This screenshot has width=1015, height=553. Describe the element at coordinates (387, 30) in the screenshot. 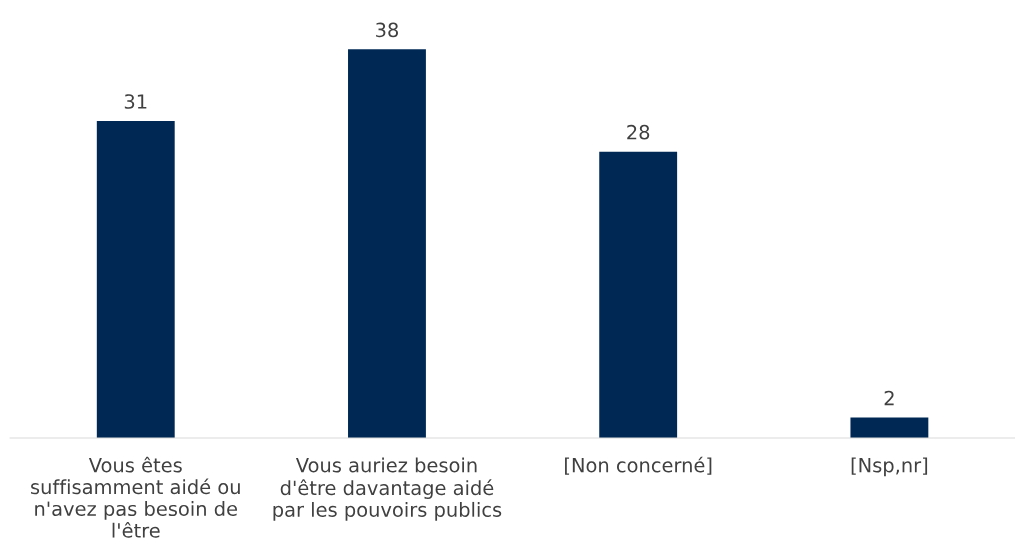

I see `data-label: 38` at that location.